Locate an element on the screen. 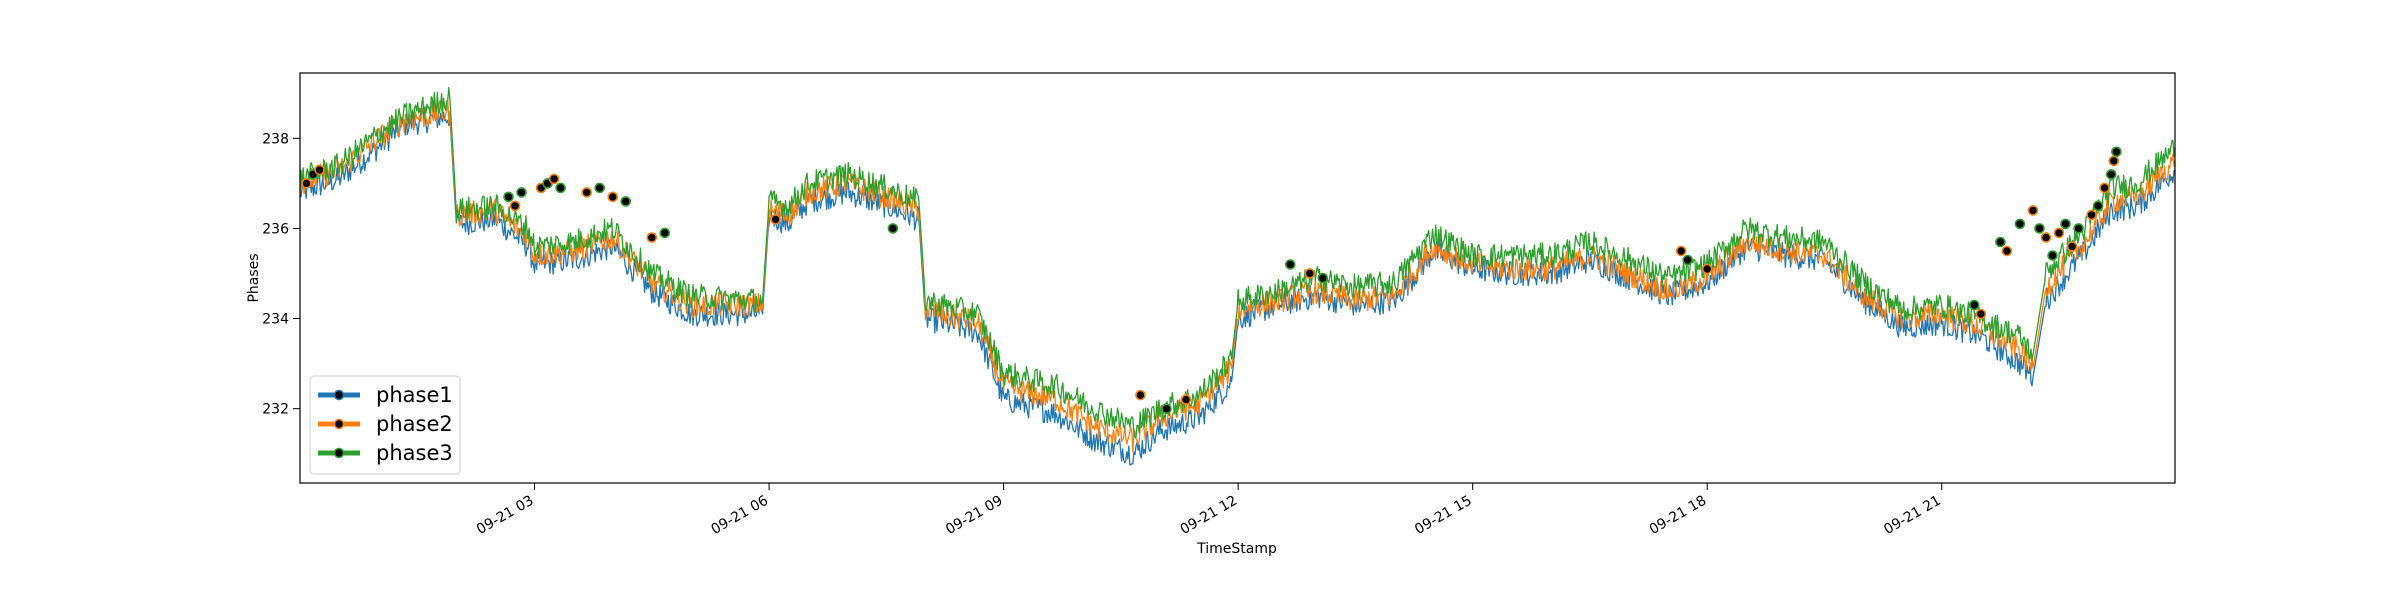 The height and width of the screenshot is (600, 2400). y-tick-label: 234 is located at coordinates (275, 320).